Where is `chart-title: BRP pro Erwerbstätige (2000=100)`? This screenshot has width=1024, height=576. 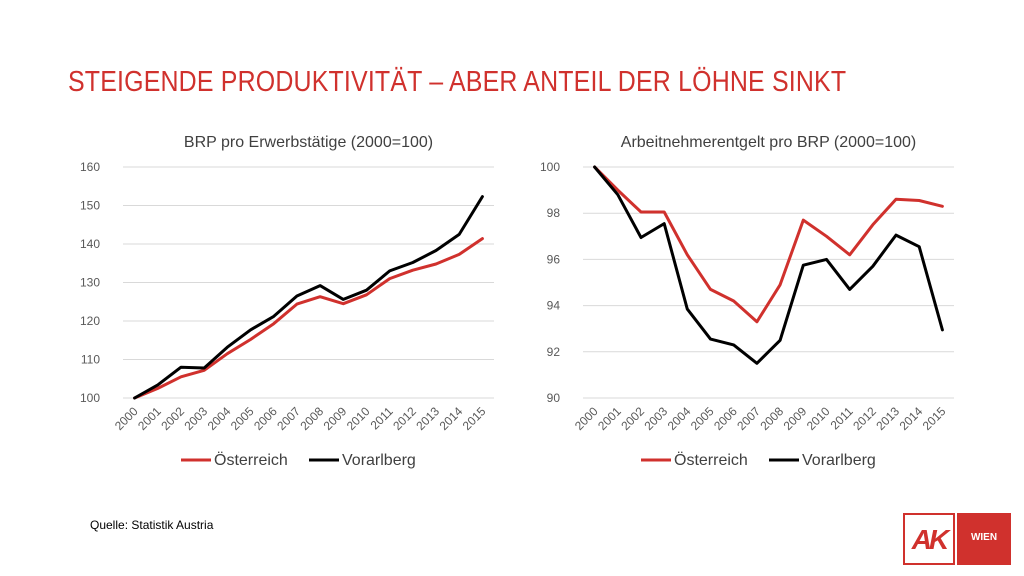 chart-title: BRP pro Erwerbstätige (2000=100) is located at coordinates (308, 142).